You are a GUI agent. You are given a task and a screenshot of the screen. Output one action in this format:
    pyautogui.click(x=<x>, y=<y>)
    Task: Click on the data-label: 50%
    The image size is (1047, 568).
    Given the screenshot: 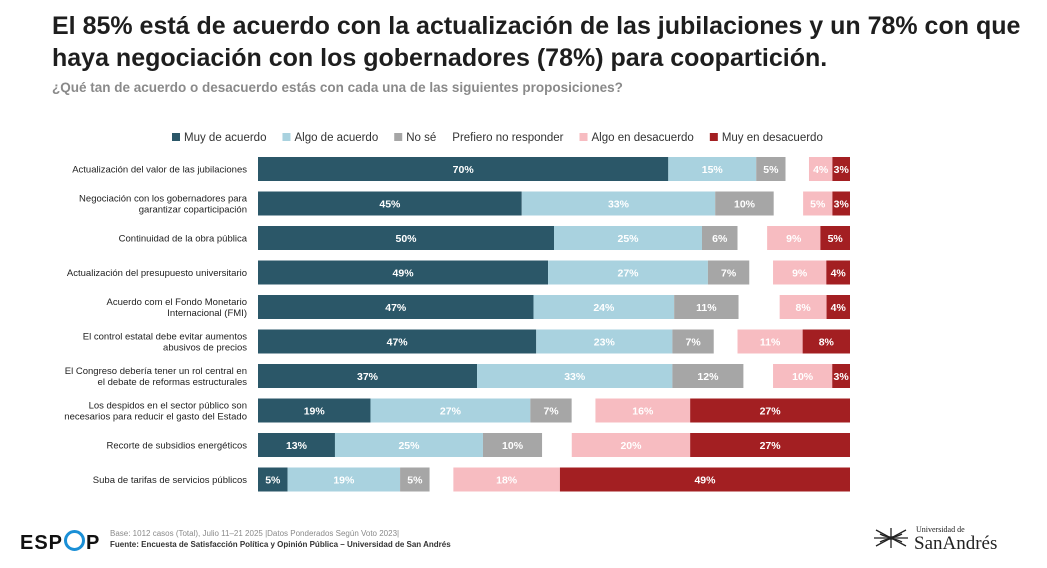 What is the action you would take?
    pyautogui.click(x=406, y=239)
    